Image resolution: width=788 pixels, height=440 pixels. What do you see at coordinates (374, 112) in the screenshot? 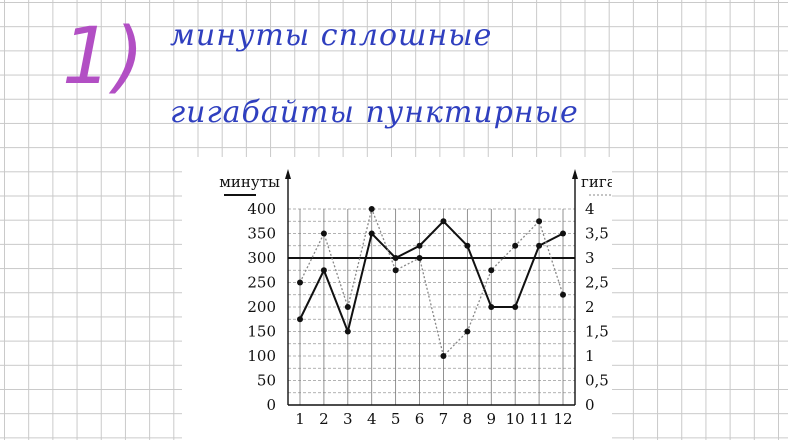
I see `note-gigabytes-dotted: гигабайты пунктирные` at bounding box center [374, 112].